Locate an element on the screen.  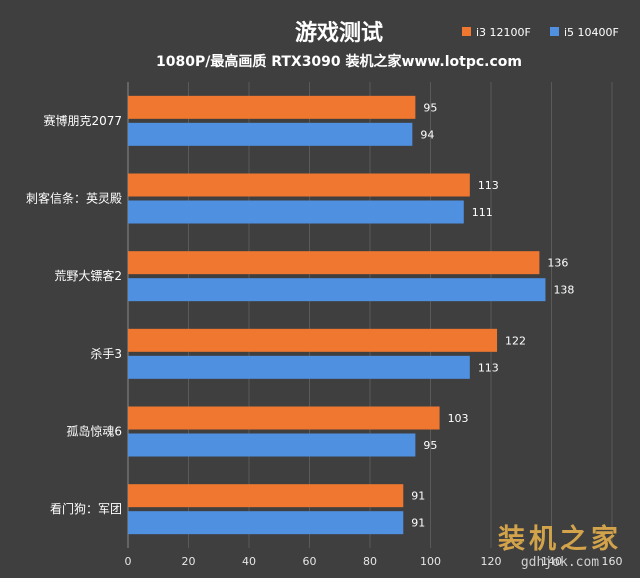
legend: i3 12100F i5 10400F is located at coordinates (540, 32).